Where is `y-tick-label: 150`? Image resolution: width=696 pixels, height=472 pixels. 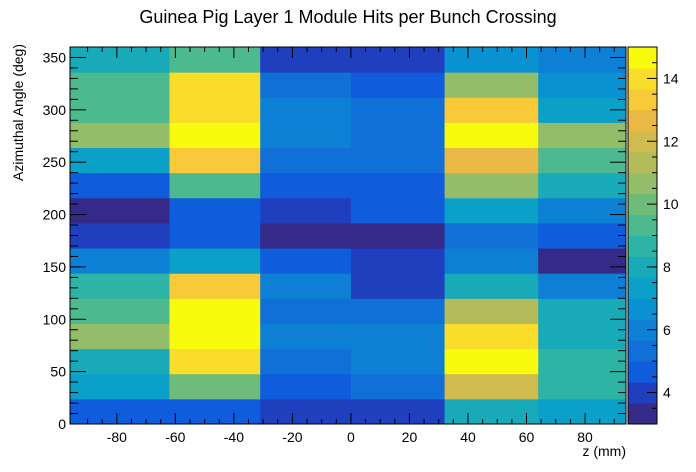
y-tick-label: 150 is located at coordinates (55, 267).